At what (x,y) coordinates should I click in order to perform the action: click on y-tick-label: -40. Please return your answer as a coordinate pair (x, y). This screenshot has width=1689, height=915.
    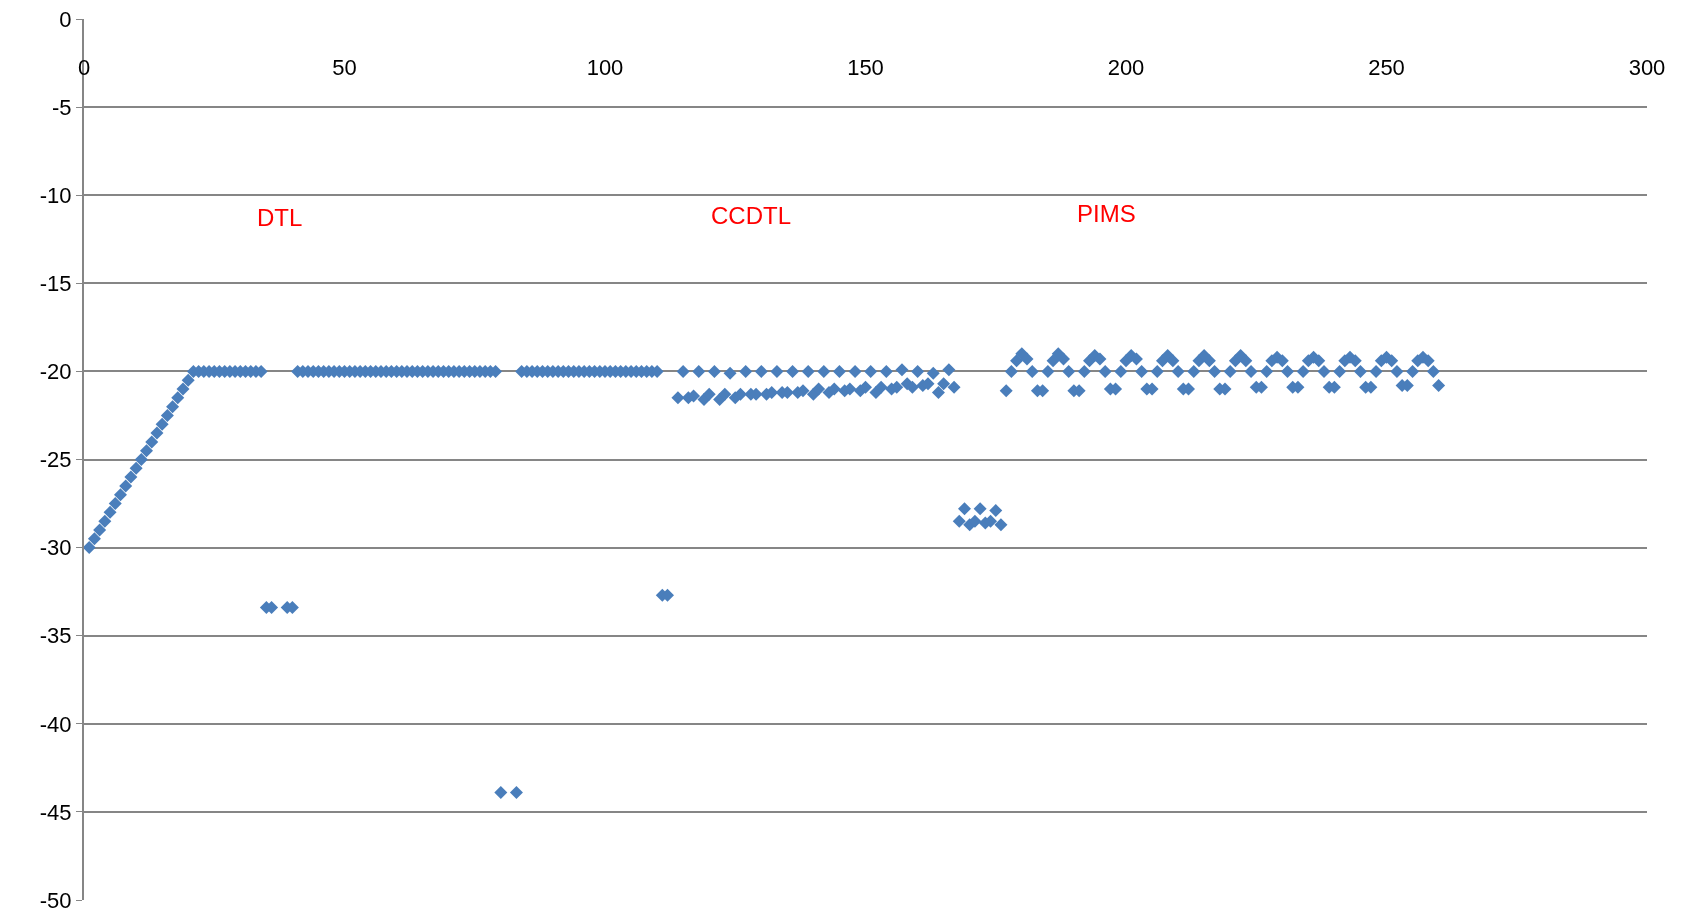
    Looking at the image, I should click on (55, 724).